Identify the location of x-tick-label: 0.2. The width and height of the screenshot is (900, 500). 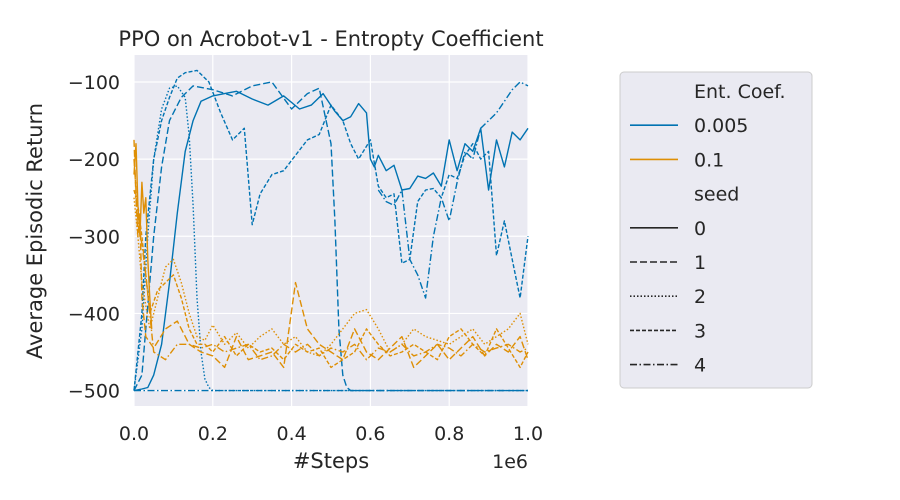
(213, 434).